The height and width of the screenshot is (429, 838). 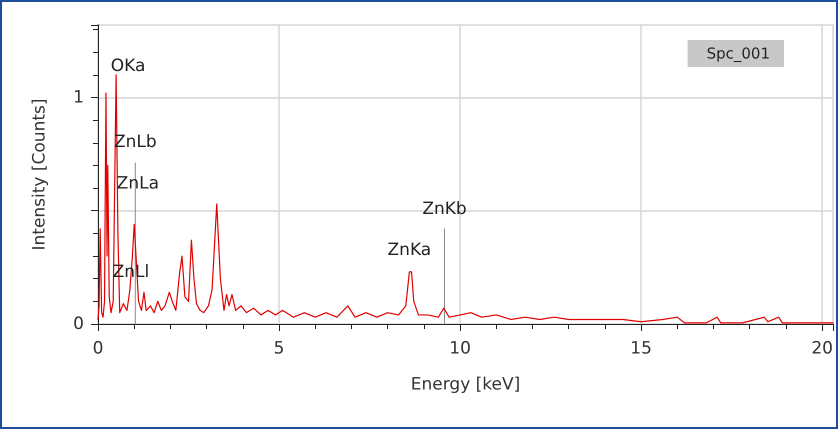 What do you see at coordinates (738, 53) in the screenshot?
I see `text: Spc_001` at bounding box center [738, 53].